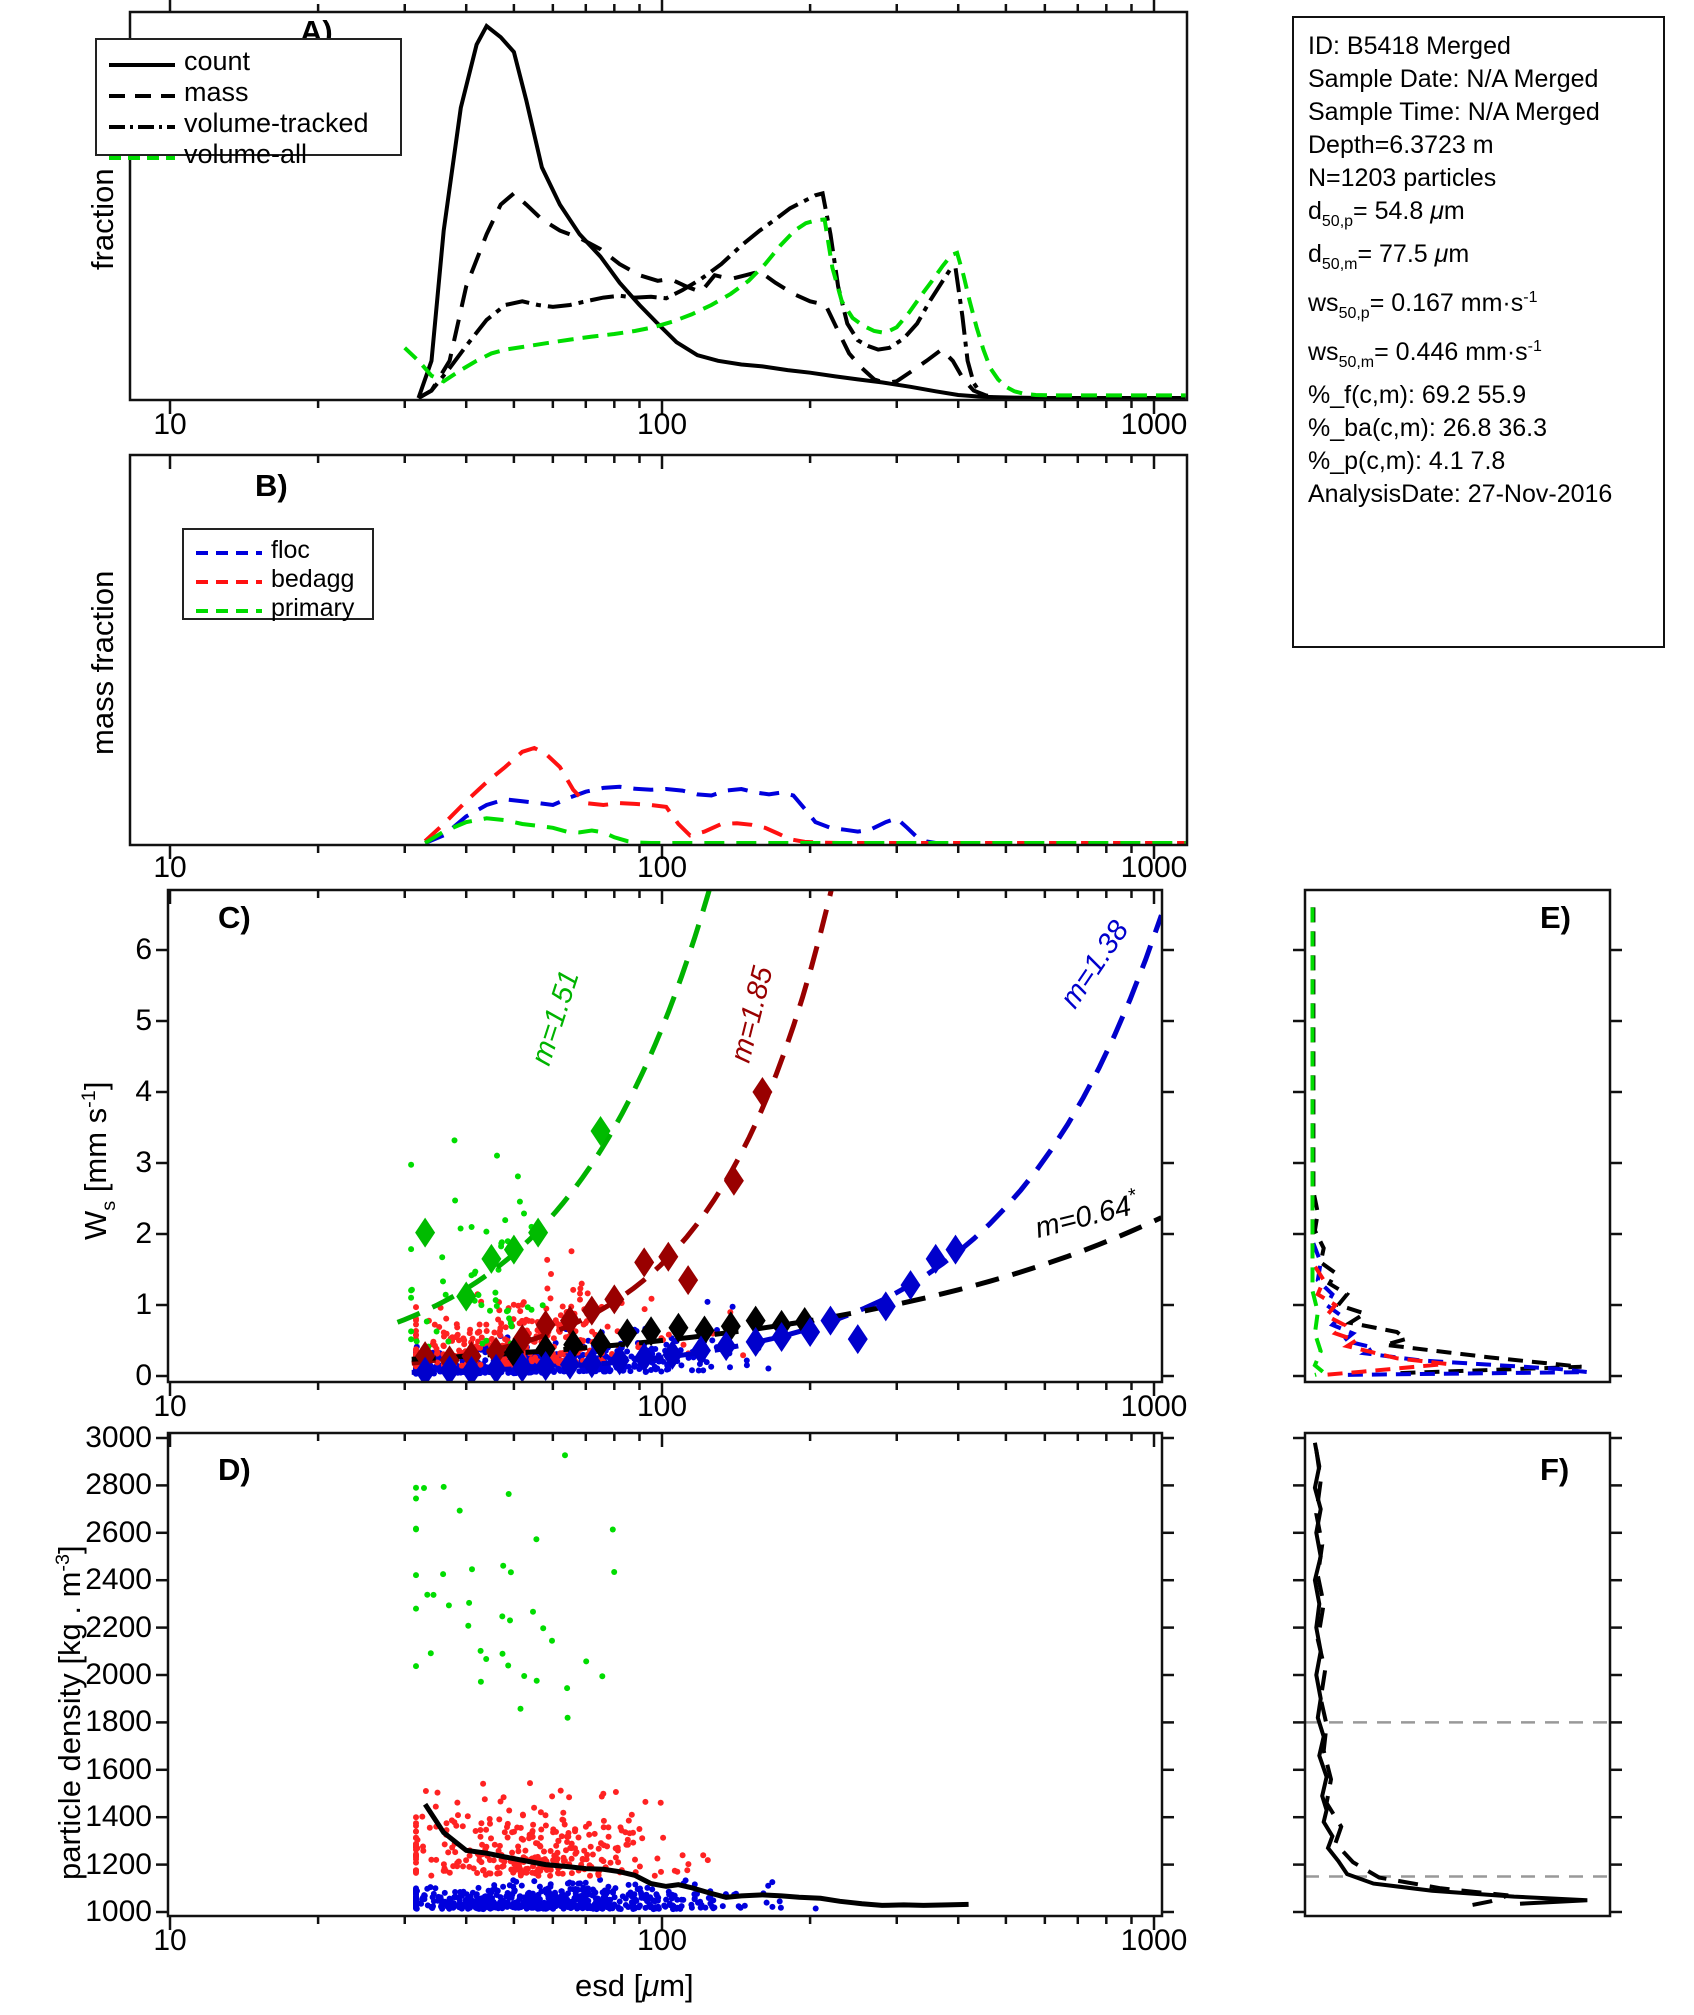  I want to click on info-line: N=1203 particles, so click(1402, 178).